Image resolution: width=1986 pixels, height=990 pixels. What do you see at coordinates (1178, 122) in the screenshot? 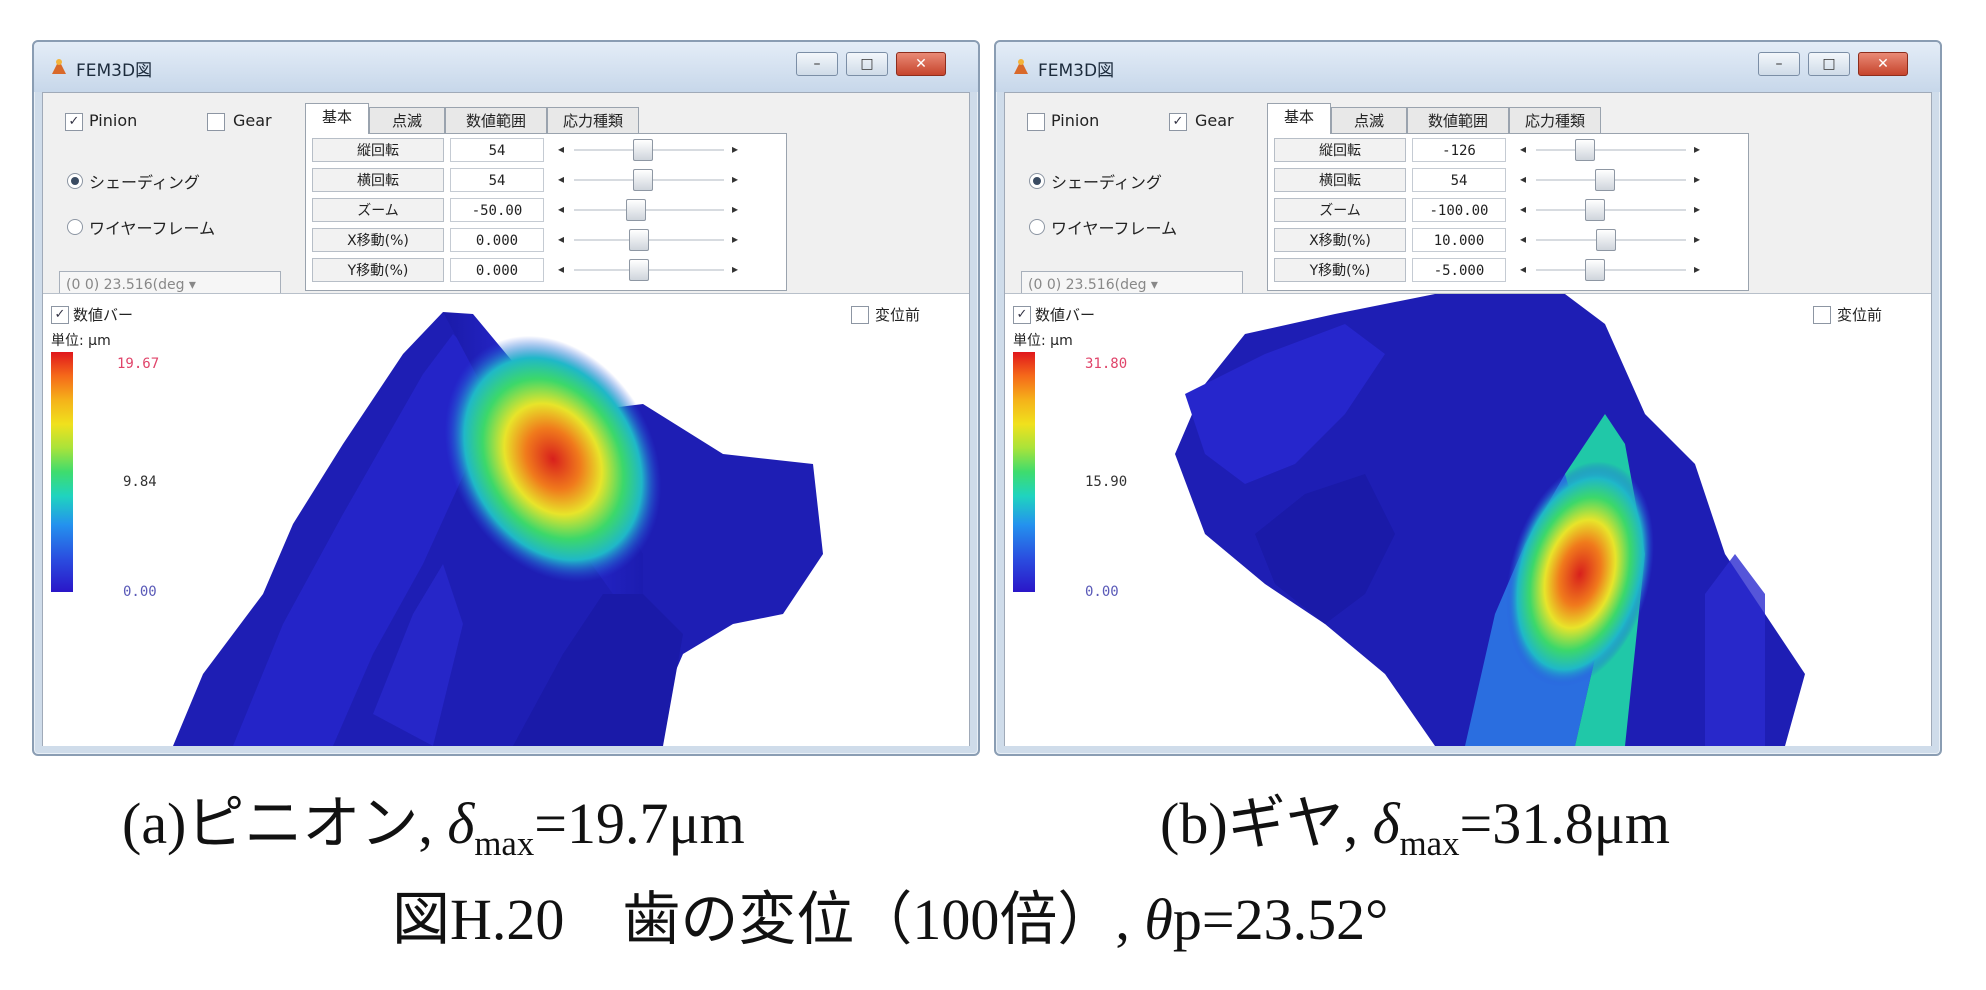
I see `gear-checkbox: ✓` at bounding box center [1178, 122].